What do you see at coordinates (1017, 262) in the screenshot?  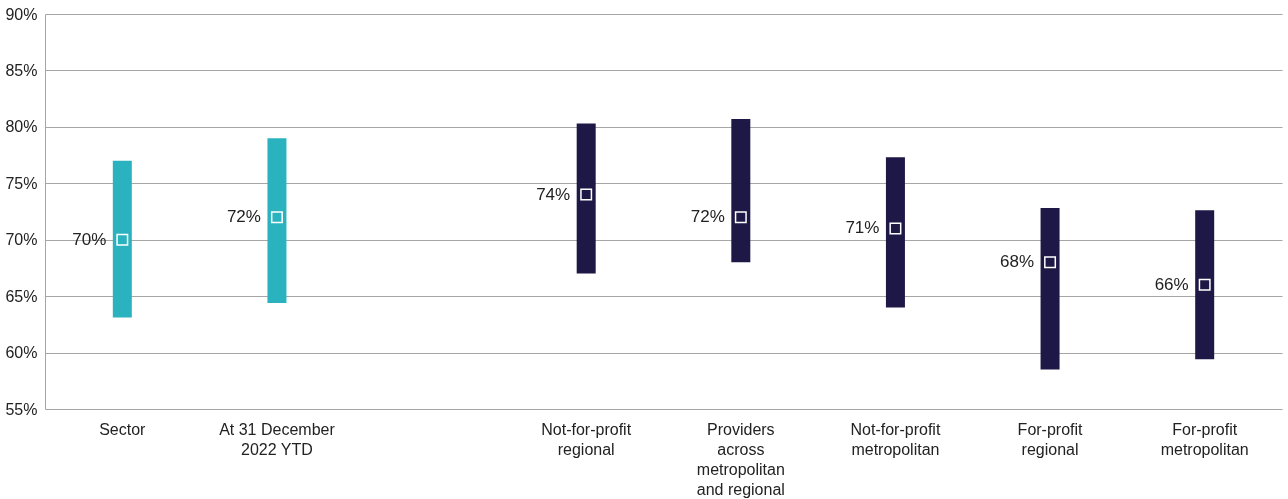 I see `data-label: 68%` at bounding box center [1017, 262].